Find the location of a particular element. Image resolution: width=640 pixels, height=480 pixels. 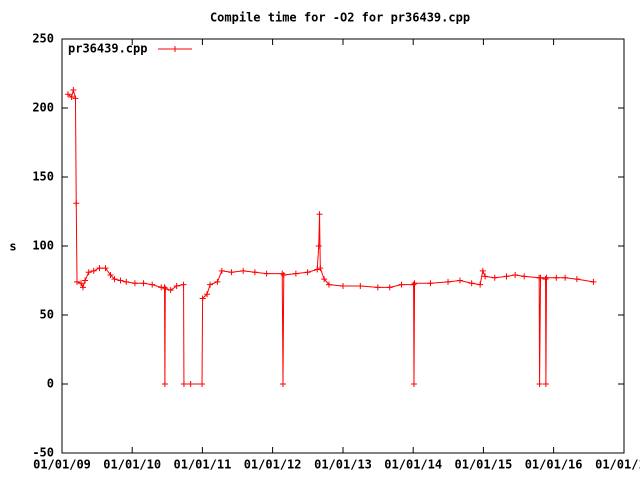

y-tick-label: 250 is located at coordinates (43, 39).